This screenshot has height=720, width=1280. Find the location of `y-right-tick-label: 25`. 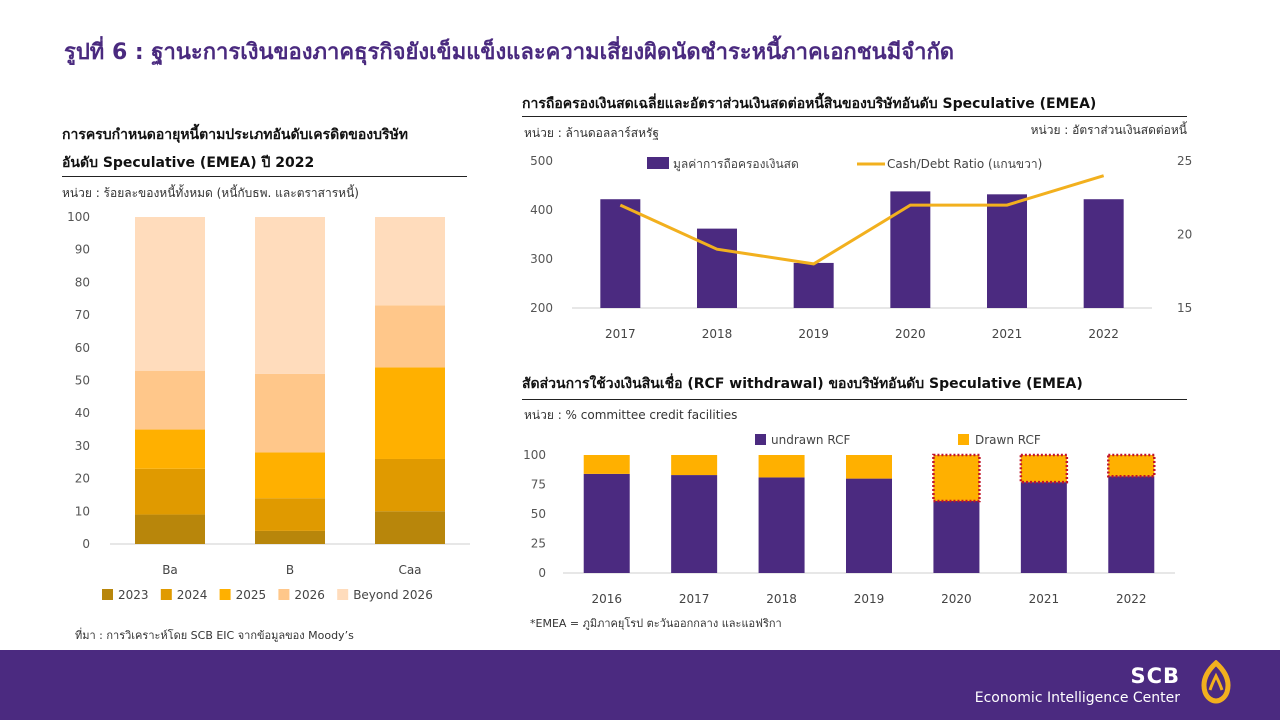

y-right-tick-label: 25 is located at coordinates (1184, 161).